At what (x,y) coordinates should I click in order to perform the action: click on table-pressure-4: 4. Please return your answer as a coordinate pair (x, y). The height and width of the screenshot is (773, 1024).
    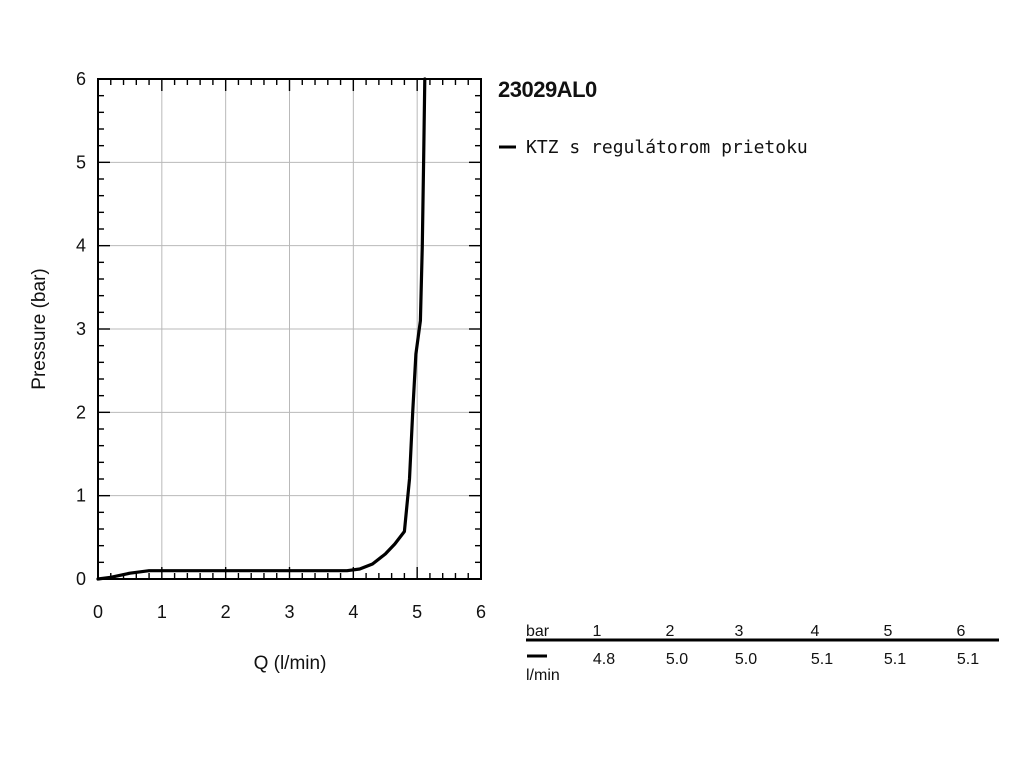
    Looking at the image, I should click on (815, 631).